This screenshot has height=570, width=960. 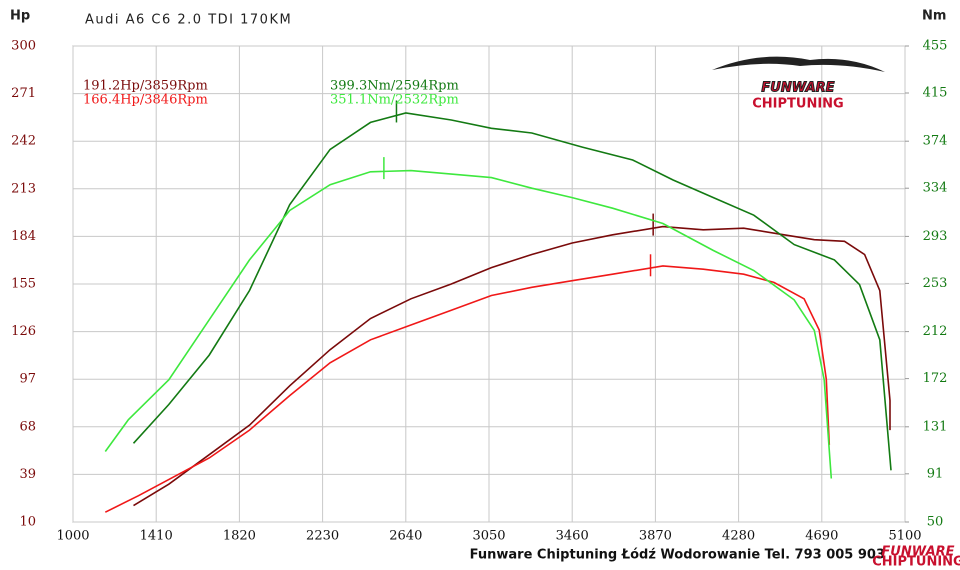 I want to click on legend-entry: 166.4Hp/3846Rpm, so click(x=145, y=100).